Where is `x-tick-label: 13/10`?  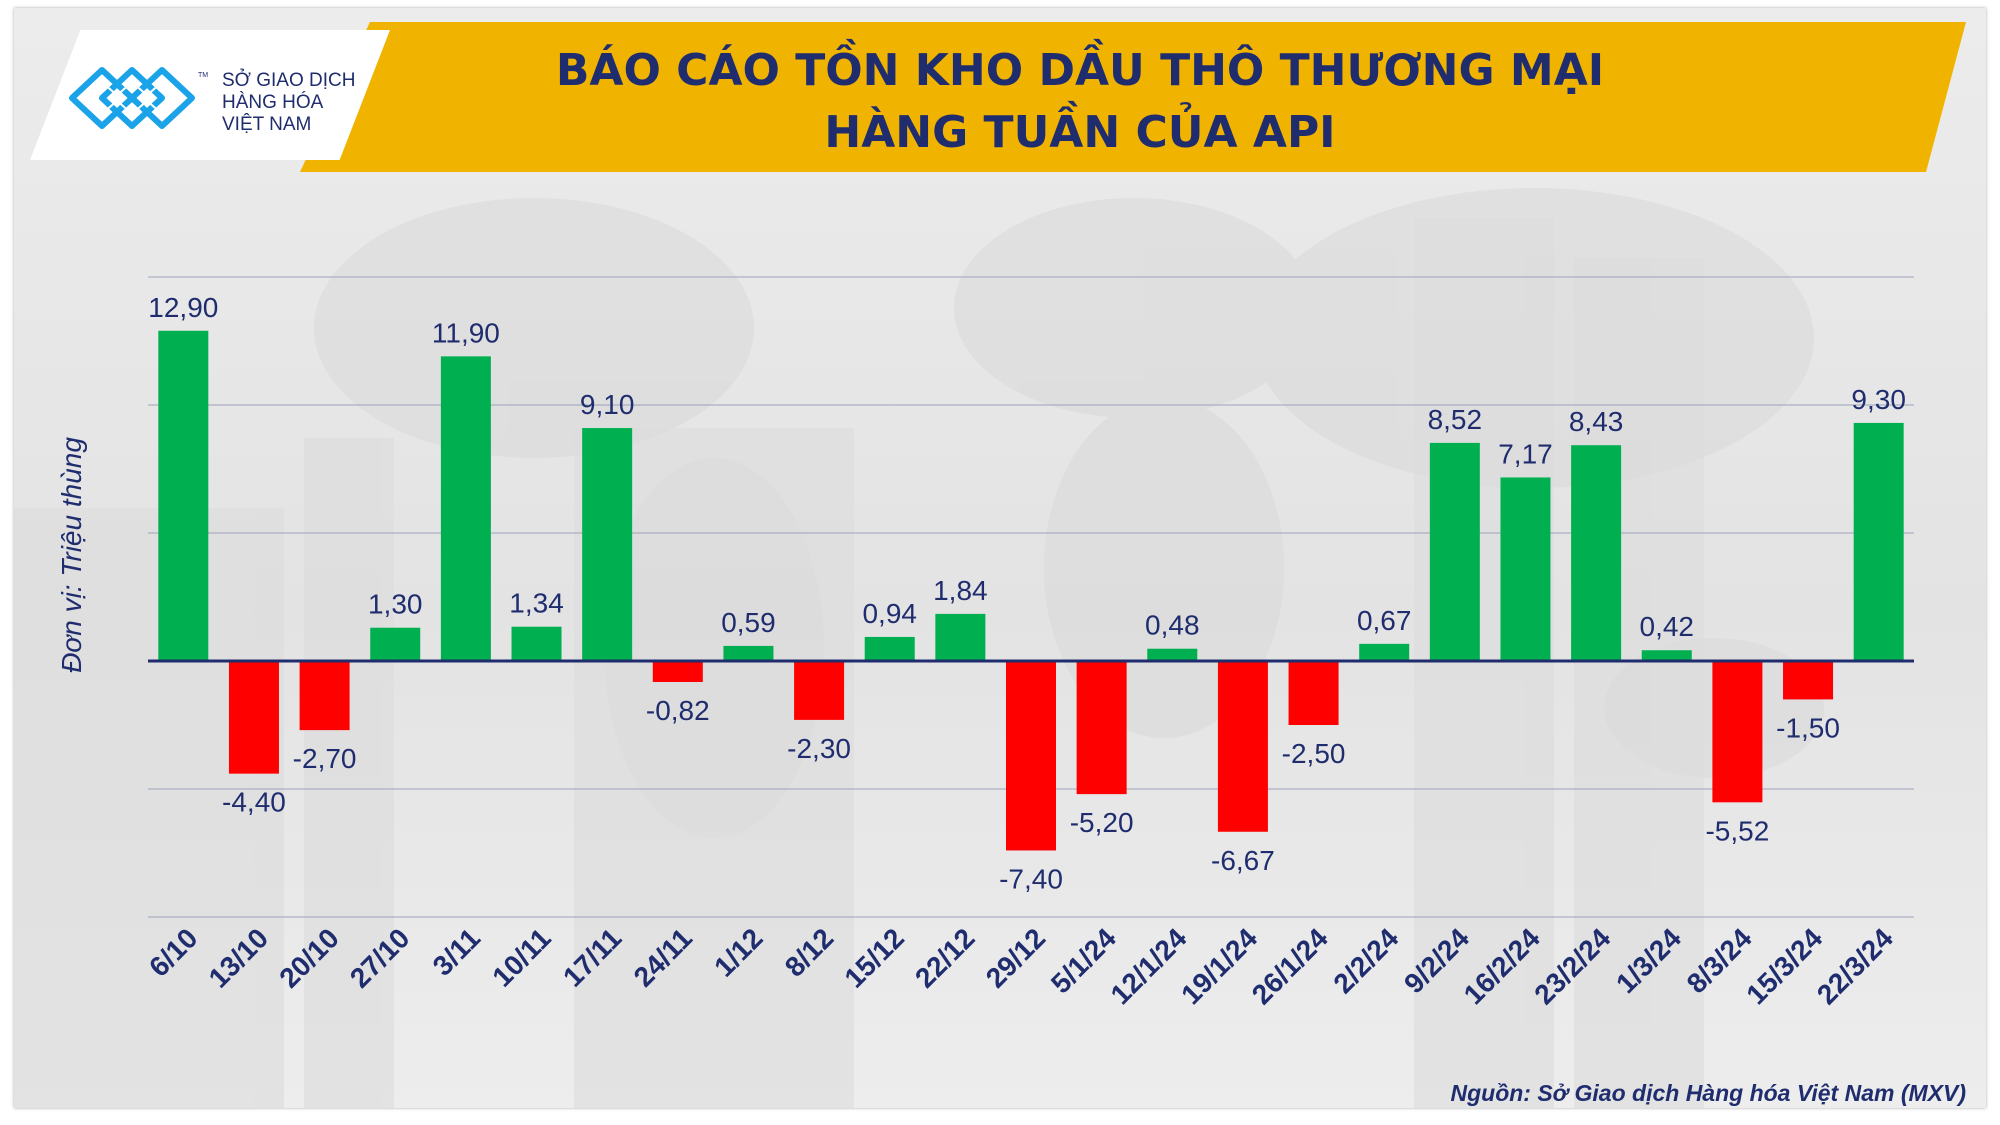
x-tick-label: 13/10 is located at coordinates (238, 957).